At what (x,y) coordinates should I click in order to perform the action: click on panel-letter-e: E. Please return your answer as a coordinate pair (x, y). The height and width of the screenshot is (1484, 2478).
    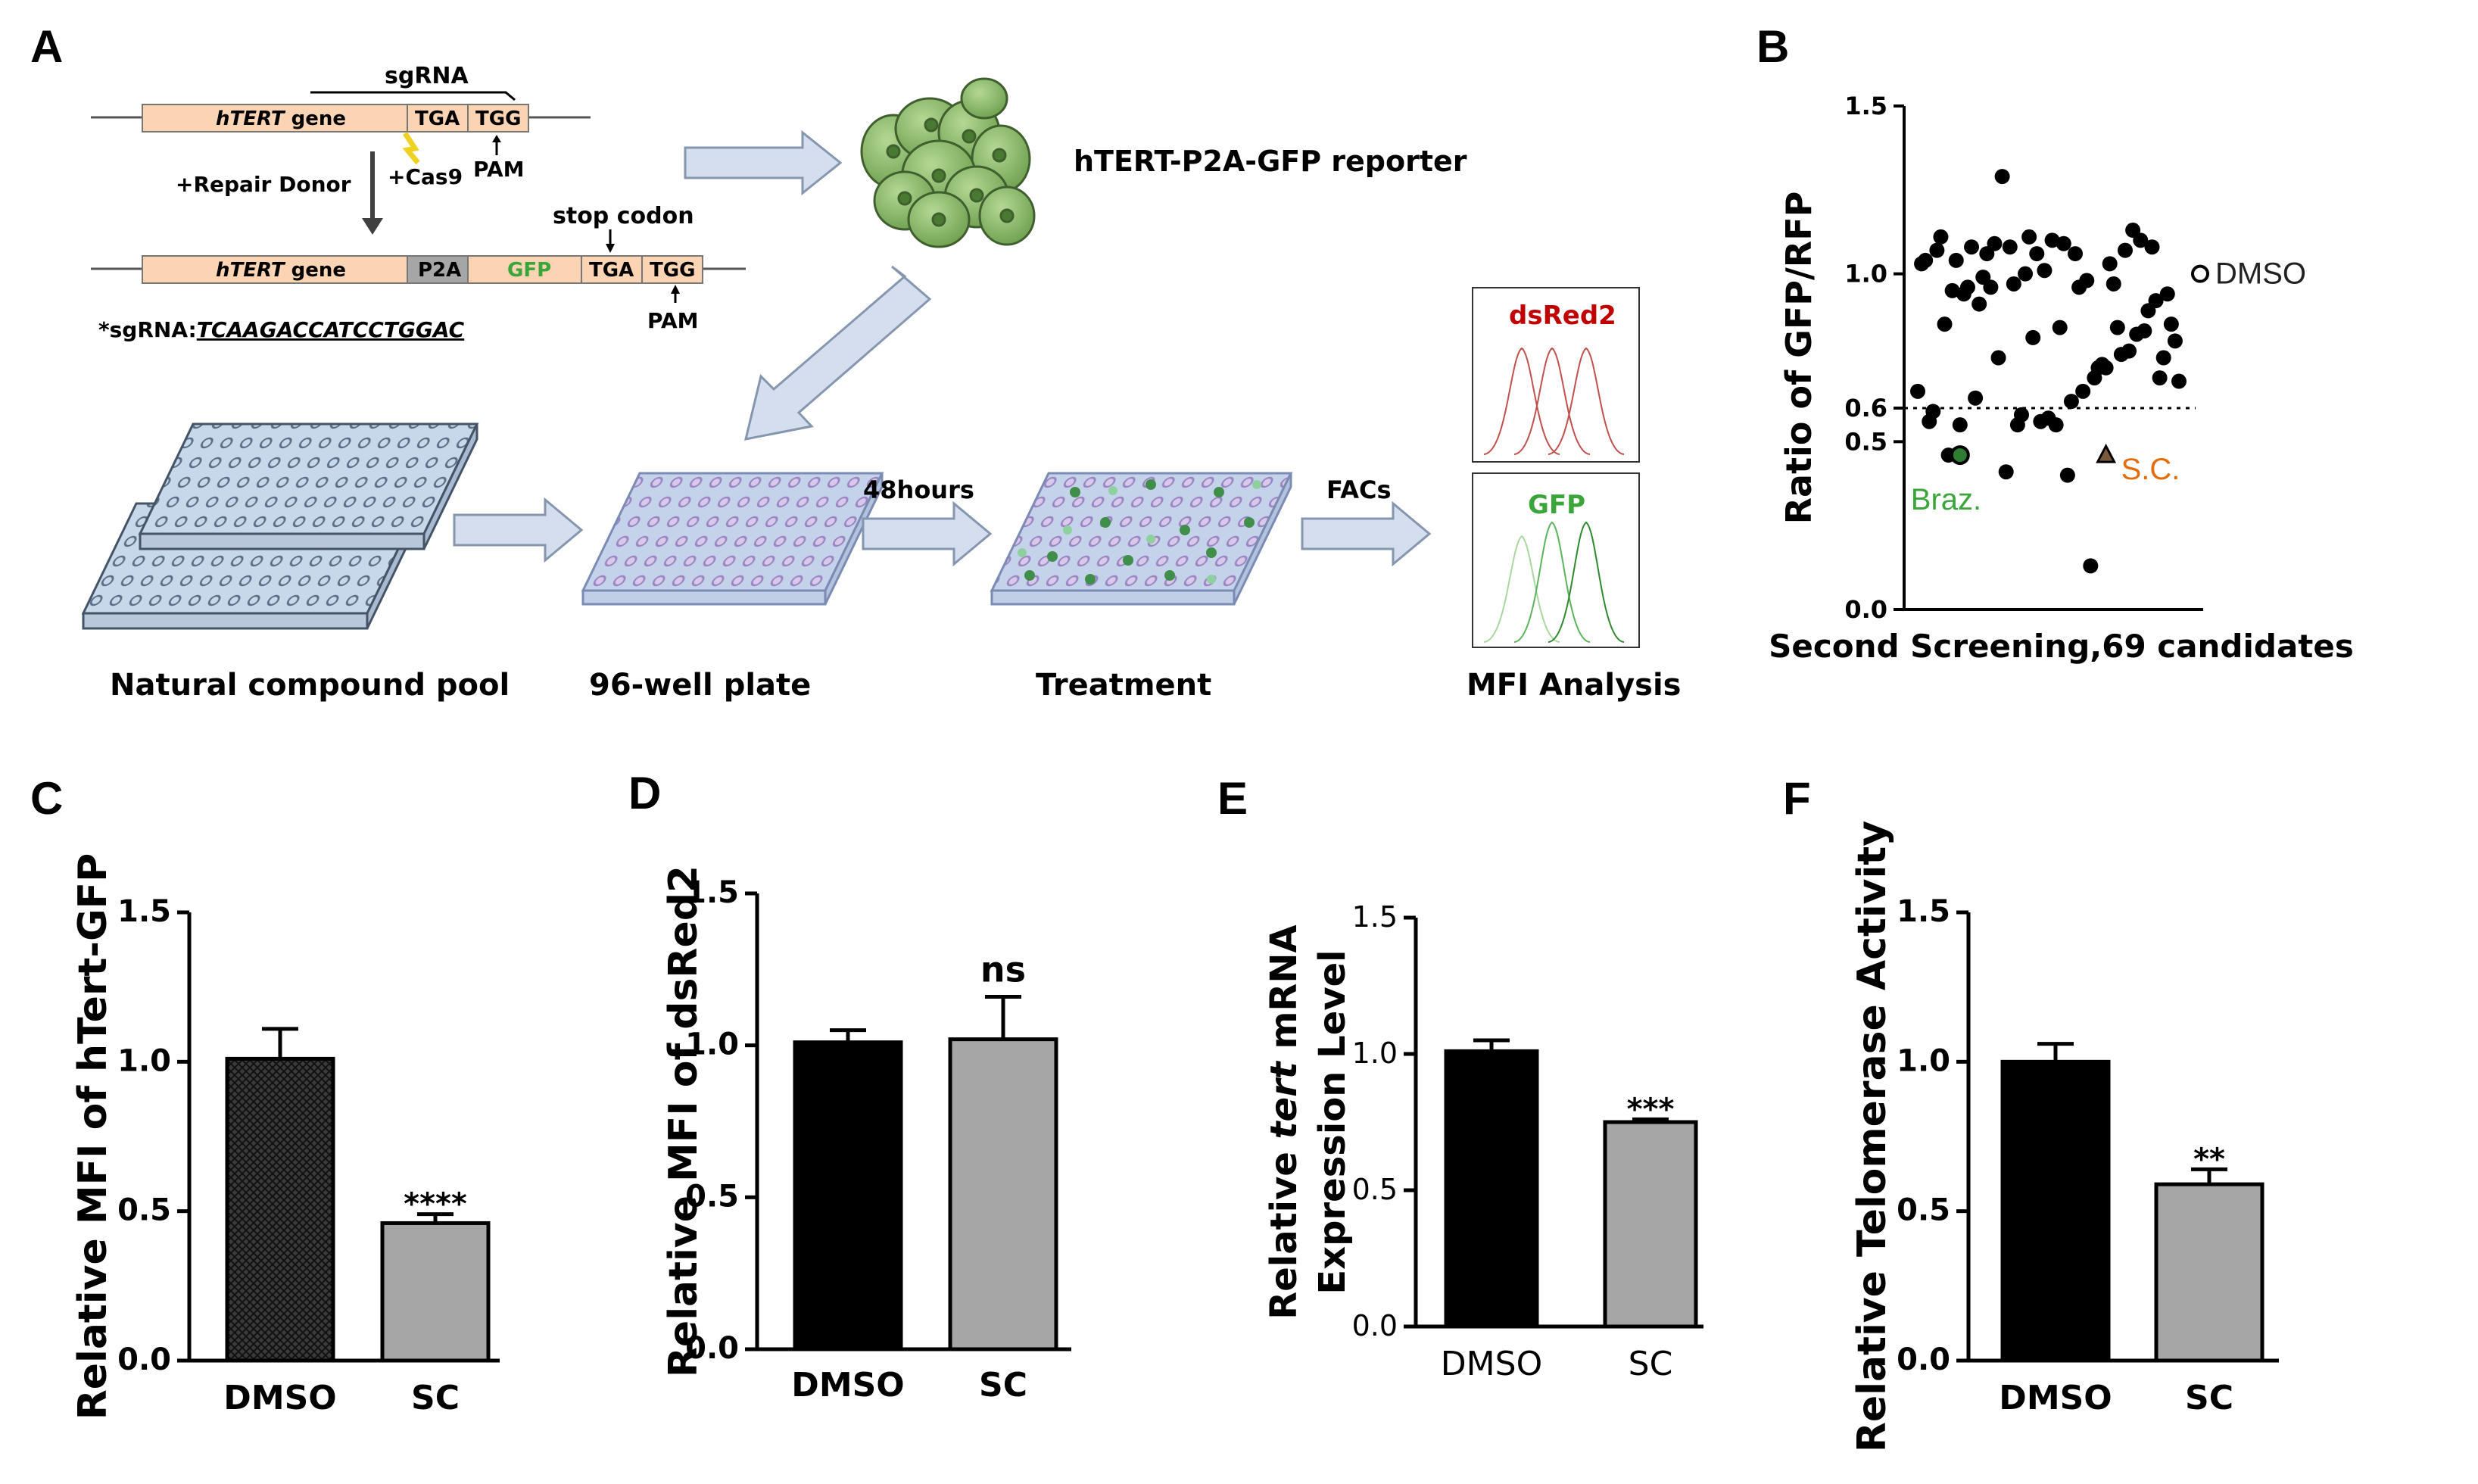
    Looking at the image, I should click on (1232, 798).